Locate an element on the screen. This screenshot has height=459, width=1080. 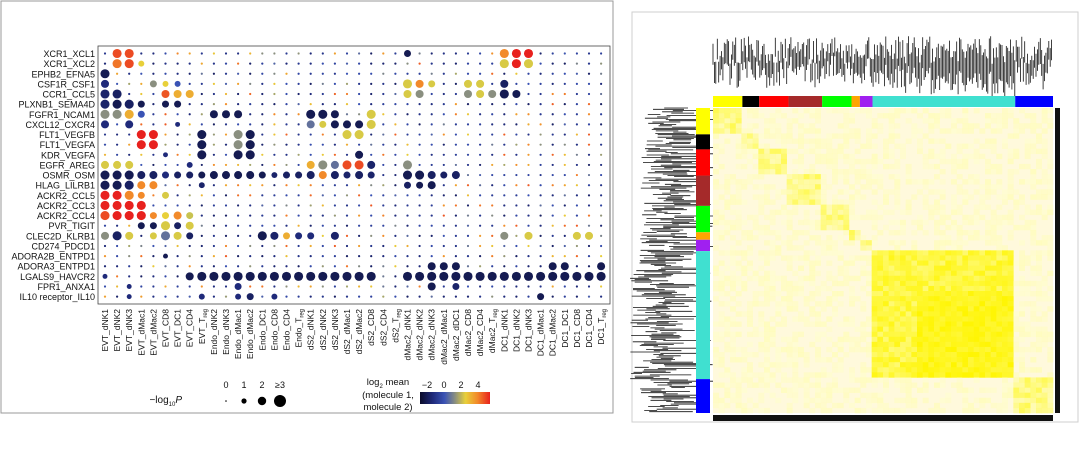
pvalue-legend-dot is located at coordinates (262, 401).